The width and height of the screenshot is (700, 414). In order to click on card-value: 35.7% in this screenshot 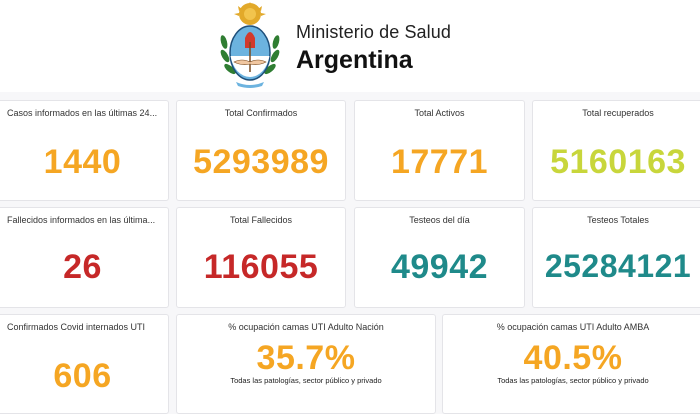, I will do `click(306, 358)`.